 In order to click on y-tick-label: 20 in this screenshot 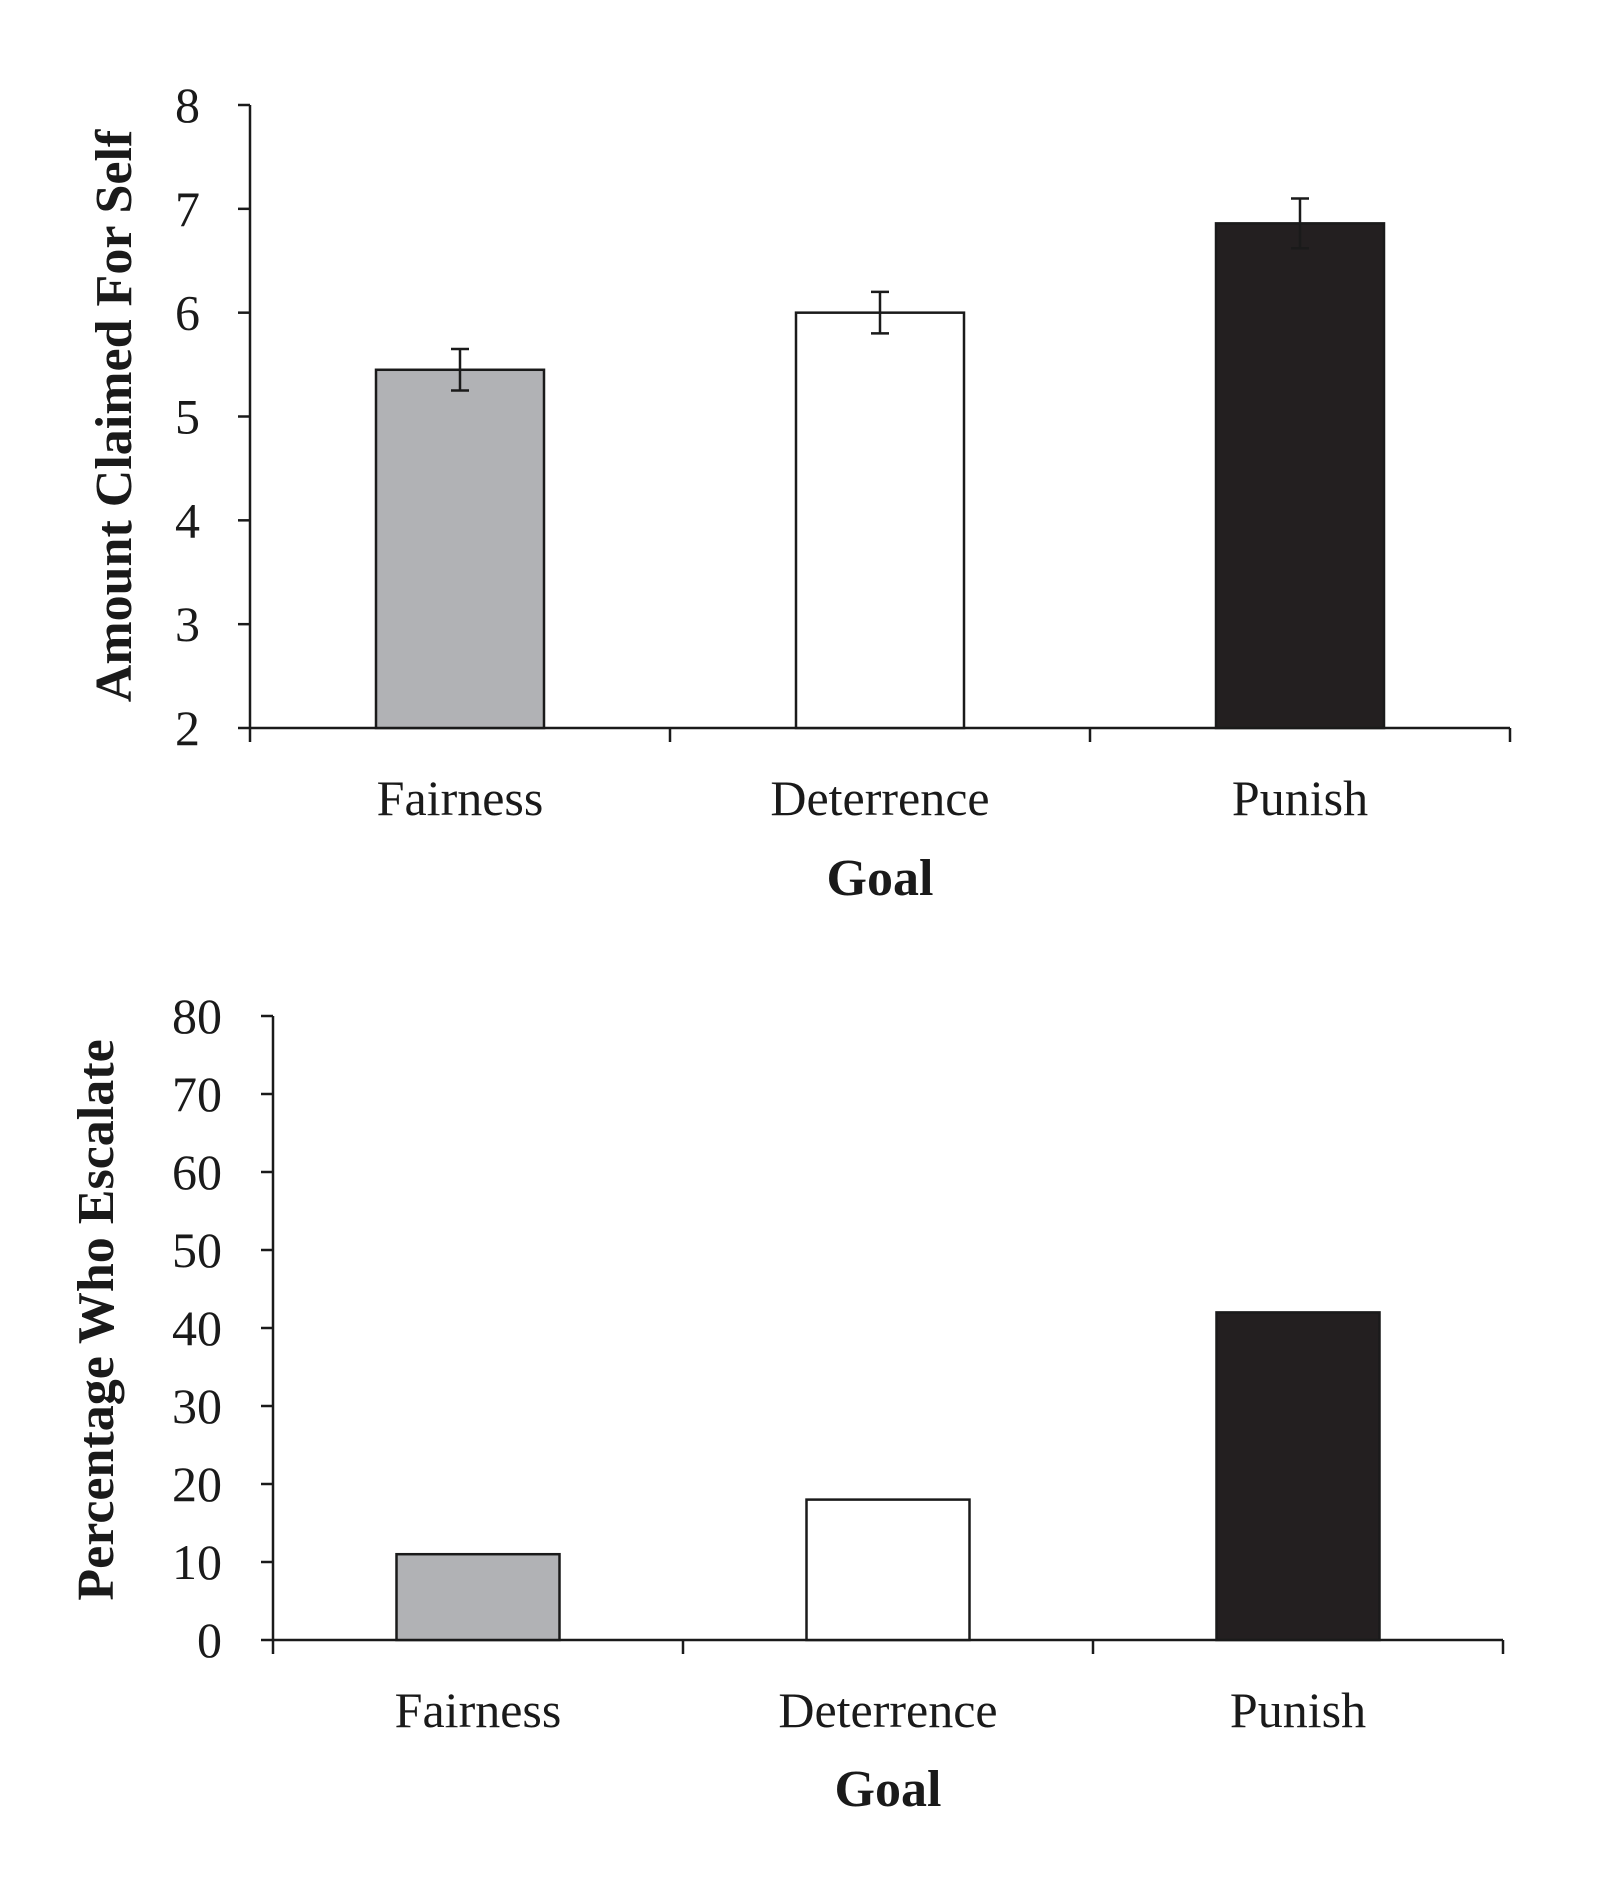, I will do `click(197, 1484)`.